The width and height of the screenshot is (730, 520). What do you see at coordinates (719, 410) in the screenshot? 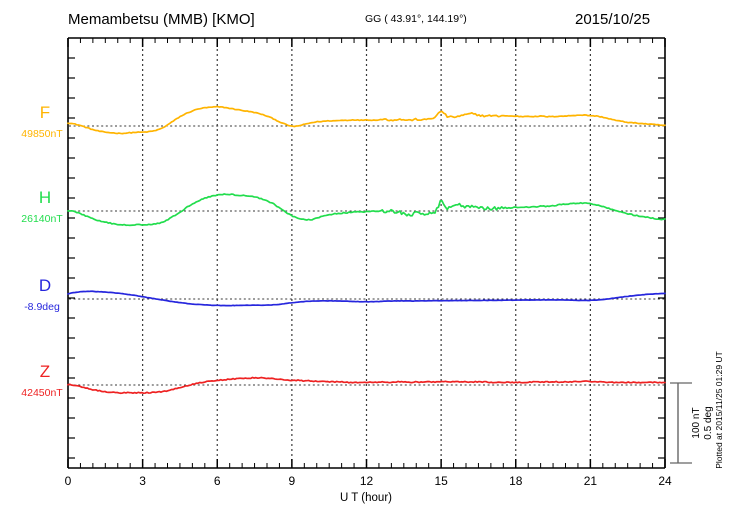
I see `plotted-timestamp: Plotted at 2015/11/25 01:29 UT` at bounding box center [719, 410].